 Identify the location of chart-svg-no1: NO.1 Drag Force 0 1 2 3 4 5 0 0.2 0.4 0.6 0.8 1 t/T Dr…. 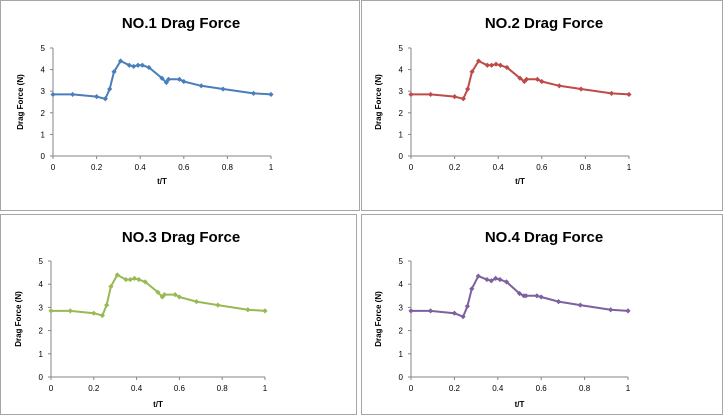
(145, 100).